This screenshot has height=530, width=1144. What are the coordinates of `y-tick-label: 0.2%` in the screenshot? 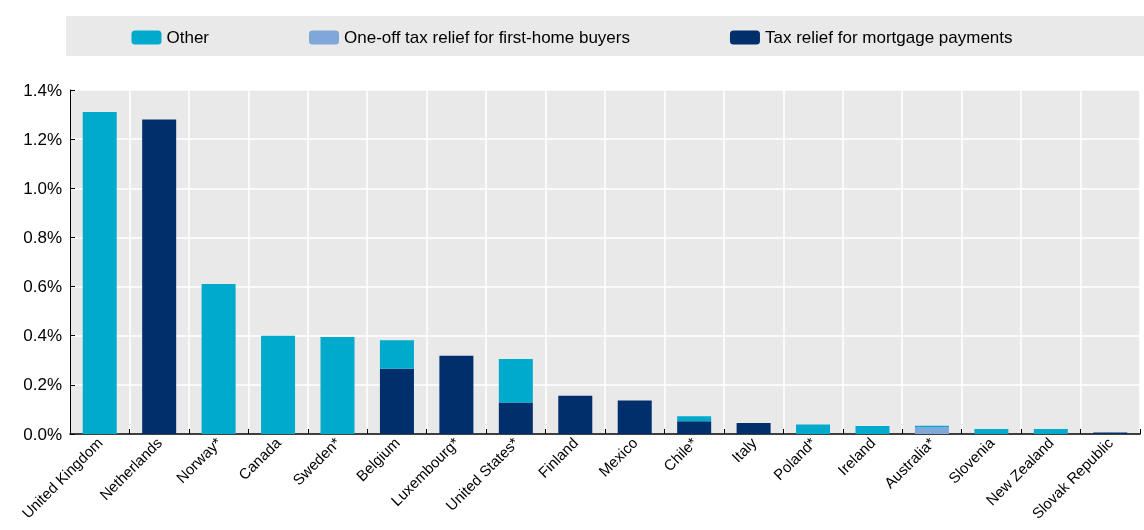 It's located at (42, 385).